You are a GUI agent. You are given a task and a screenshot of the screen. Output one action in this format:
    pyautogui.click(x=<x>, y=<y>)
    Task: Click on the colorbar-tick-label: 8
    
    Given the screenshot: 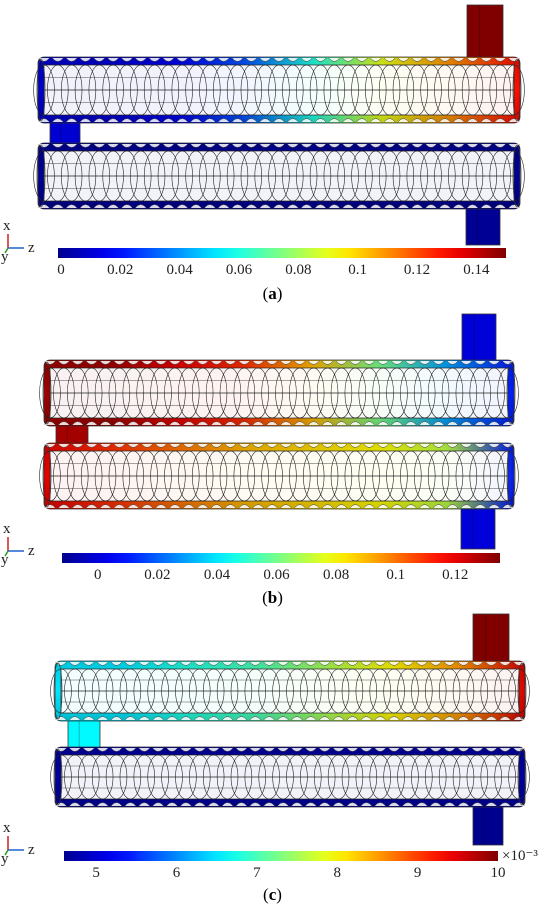 What is the action you would take?
    pyautogui.click(x=338, y=873)
    